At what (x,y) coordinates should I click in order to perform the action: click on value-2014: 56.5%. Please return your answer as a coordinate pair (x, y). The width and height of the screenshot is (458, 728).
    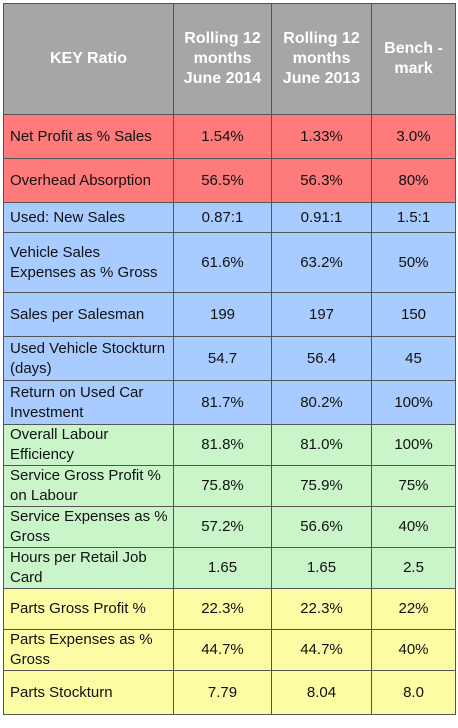
    Looking at the image, I should click on (222, 180).